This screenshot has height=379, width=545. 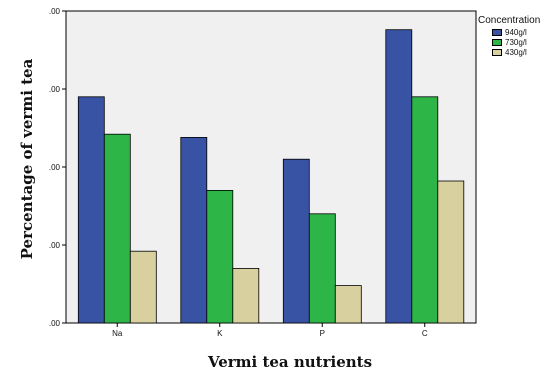 I want to click on legend-item: 940g/l, so click(x=518, y=32).